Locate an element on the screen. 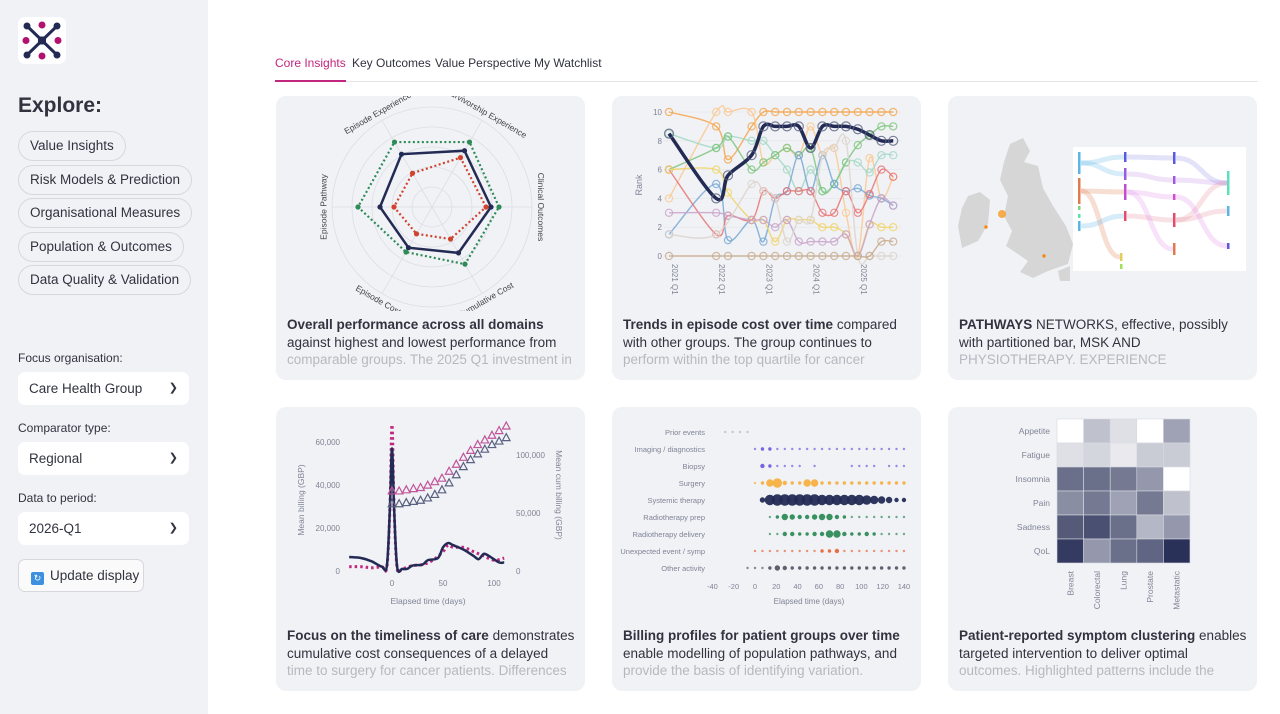 Image resolution: width=1280 pixels, height=714 pixels. x-tick-label: -40 is located at coordinates (712, 586).